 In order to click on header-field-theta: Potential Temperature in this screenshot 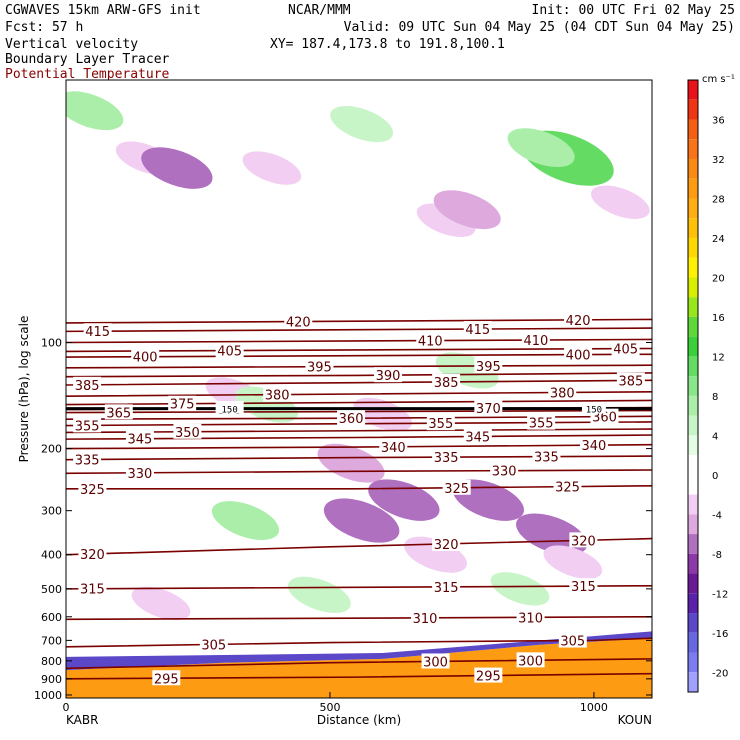, I will do `click(87, 74)`.